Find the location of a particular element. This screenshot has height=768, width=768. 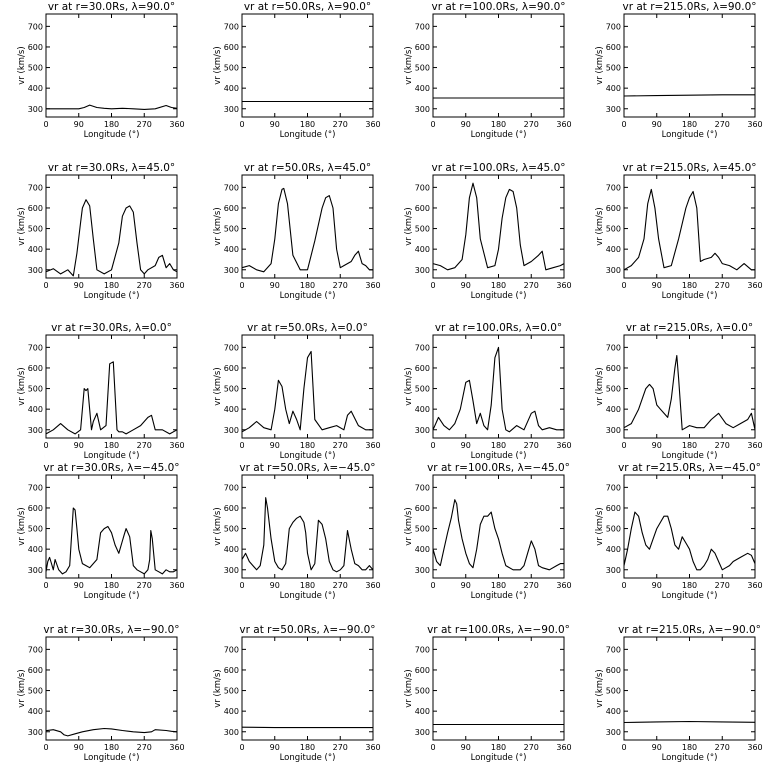

panel-title: vr at r=30.0Rs, λ=−90.0° is located at coordinates (111, 630).